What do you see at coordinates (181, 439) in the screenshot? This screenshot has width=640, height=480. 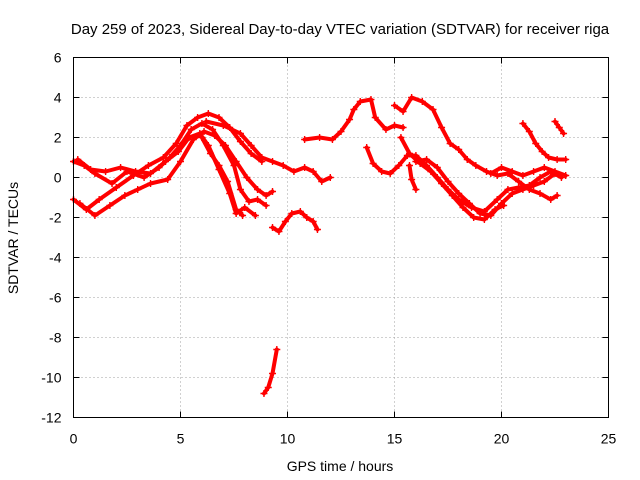 I see `x-tick-label: 5` at bounding box center [181, 439].